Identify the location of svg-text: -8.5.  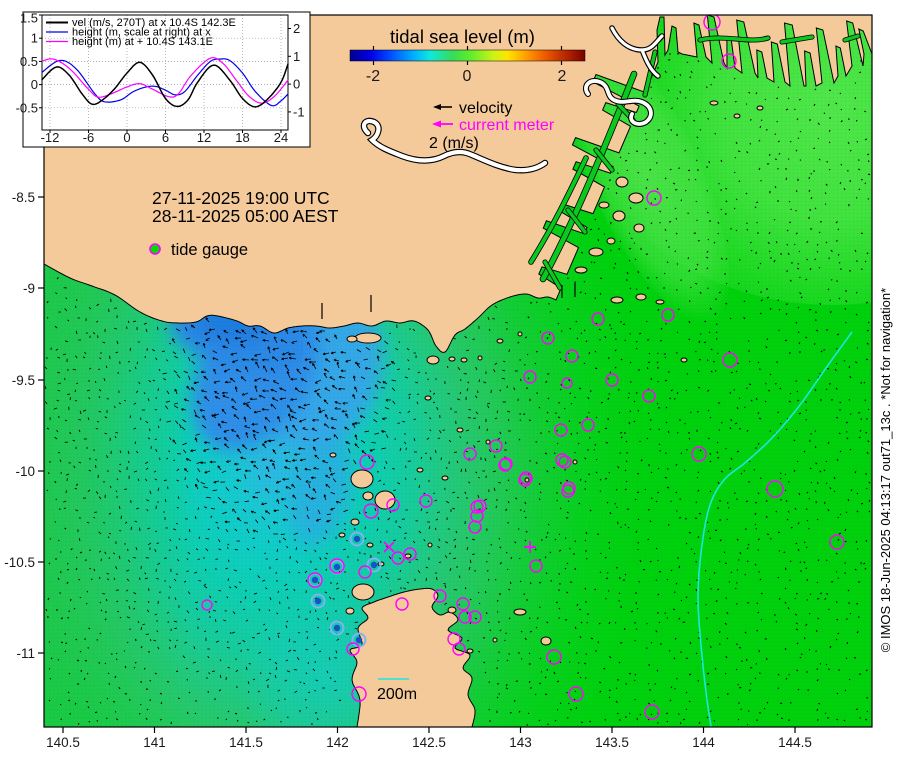
(23, 197).